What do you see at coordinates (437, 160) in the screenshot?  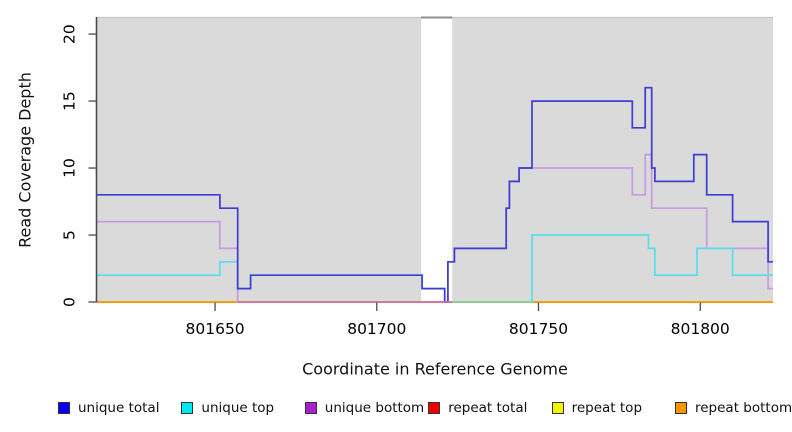 I see `plot-gap-band` at bounding box center [437, 160].